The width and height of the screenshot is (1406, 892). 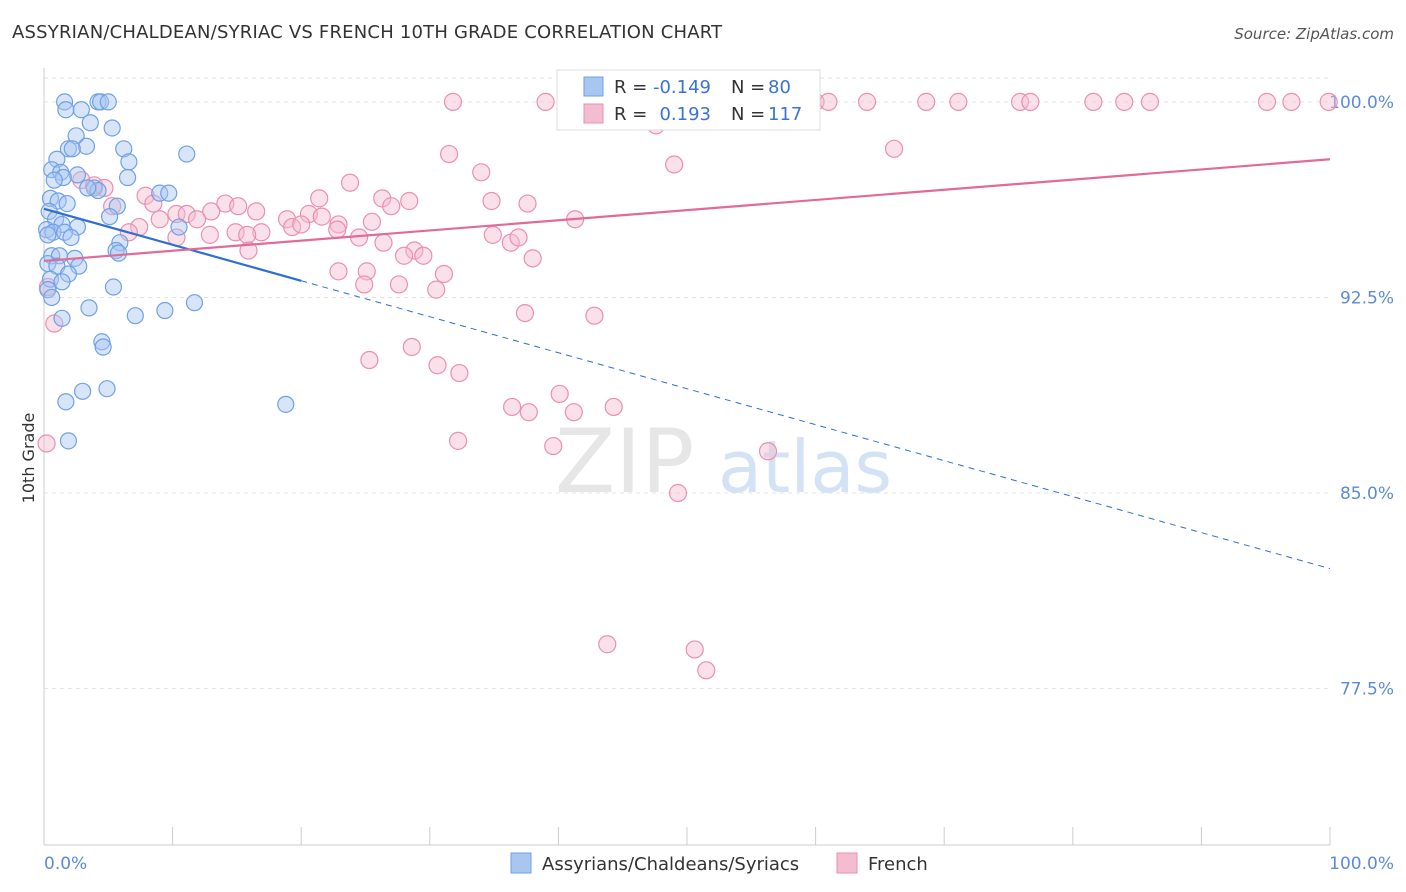 What do you see at coordinates (687, 210) in the screenshot?
I see `trend-line-french` at bounding box center [687, 210].